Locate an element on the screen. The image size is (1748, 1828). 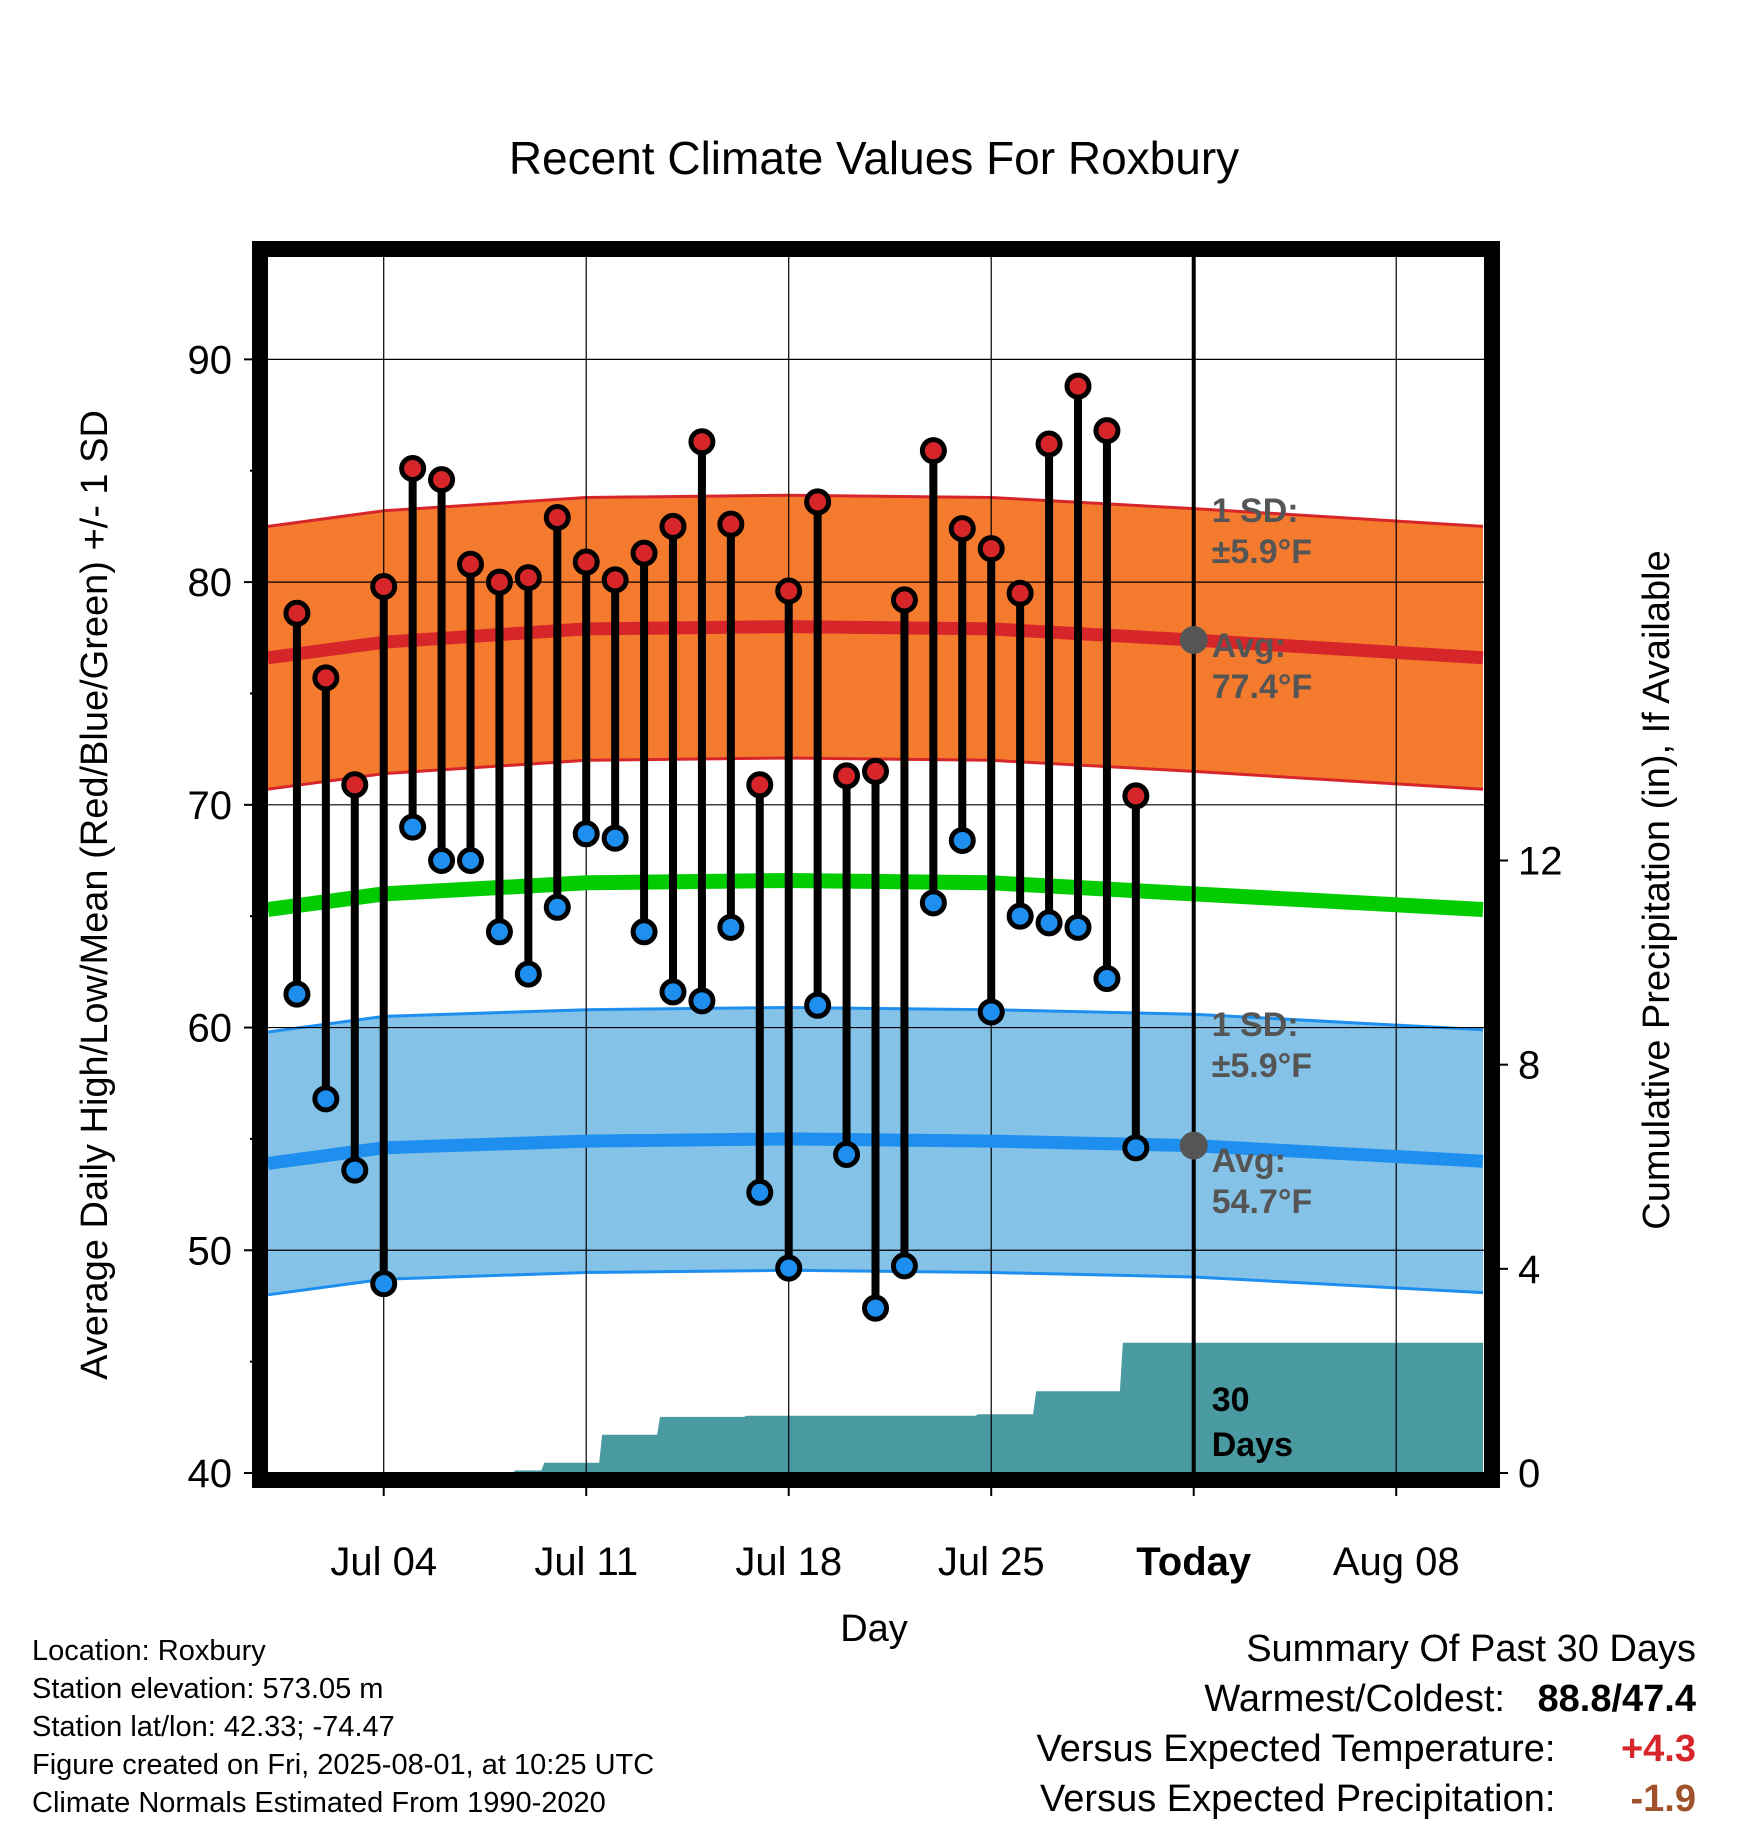
precip-anomaly-label: Versus Expected Precipitation: is located at coordinates (1298, 1799).